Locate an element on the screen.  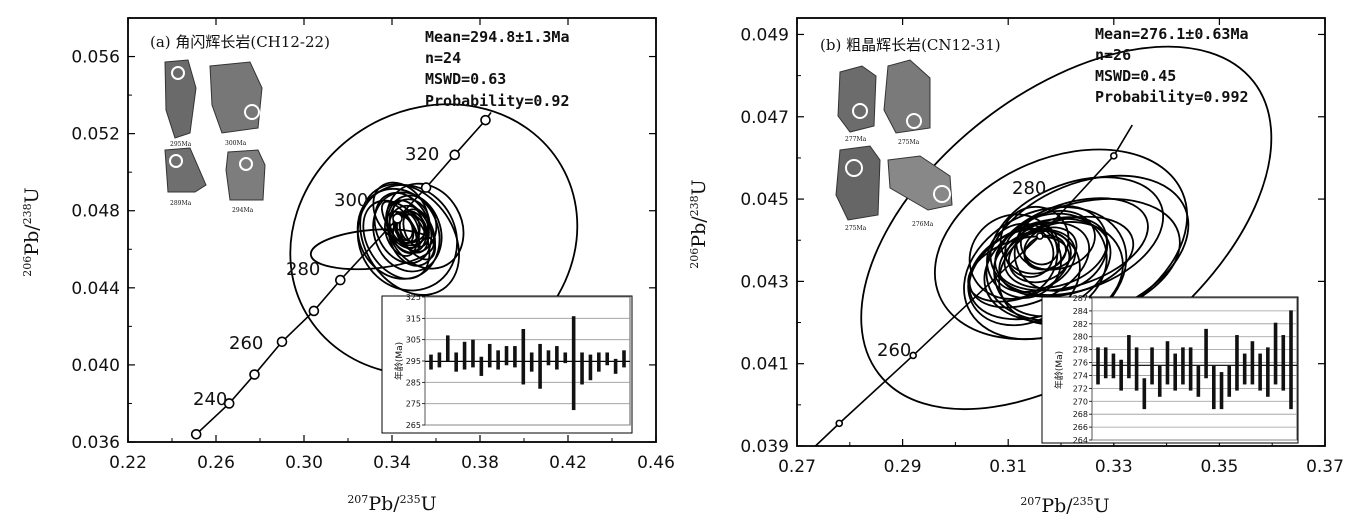
panel-b-concordia is located at coordinates (973, 285).